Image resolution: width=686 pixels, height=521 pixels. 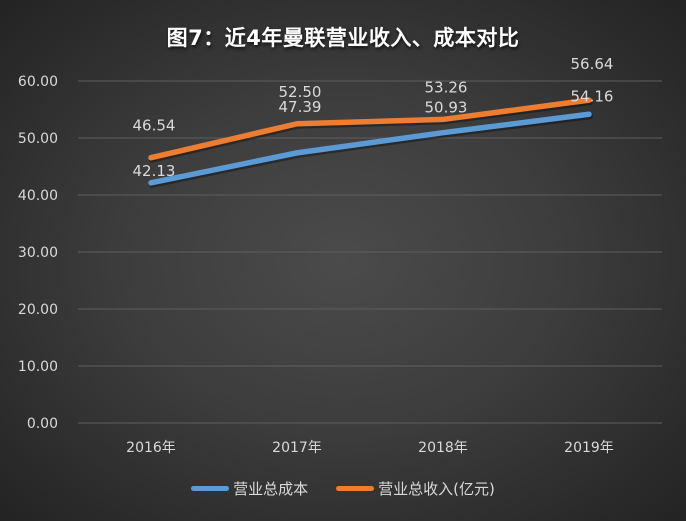 I want to click on y-tick-label: 40.00, so click(x=38, y=196).